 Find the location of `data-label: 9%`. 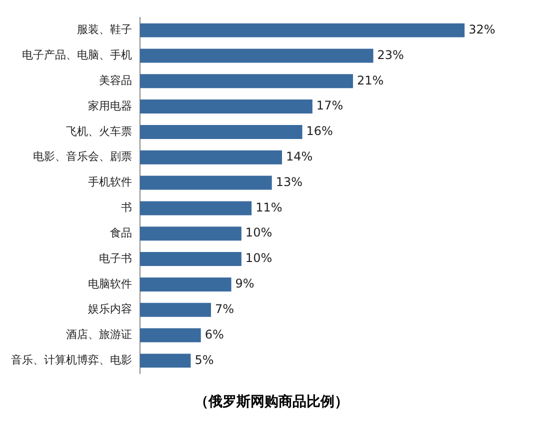

data-label: 9% is located at coordinates (244, 283).